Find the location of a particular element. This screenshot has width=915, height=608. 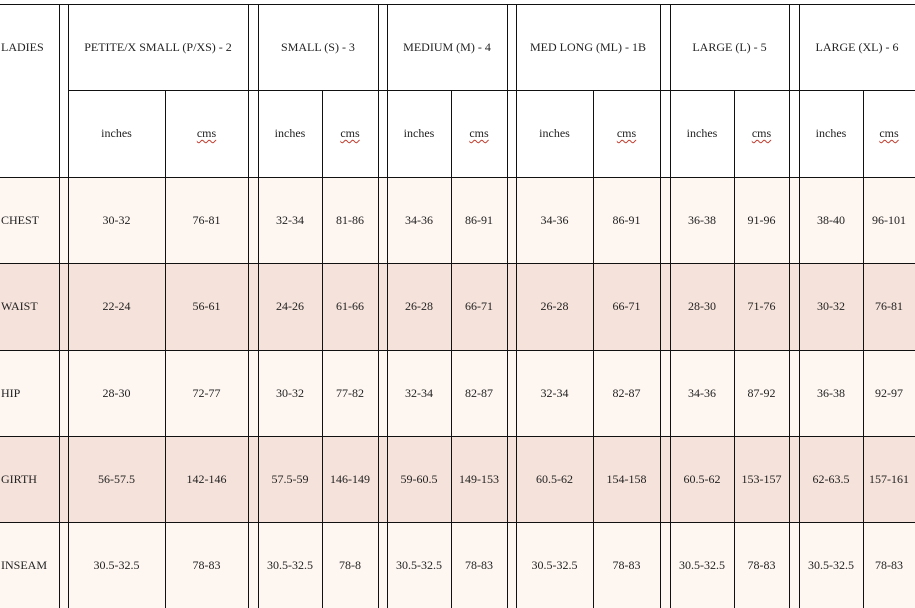

cell-cms: 146-149 is located at coordinates (350, 478).